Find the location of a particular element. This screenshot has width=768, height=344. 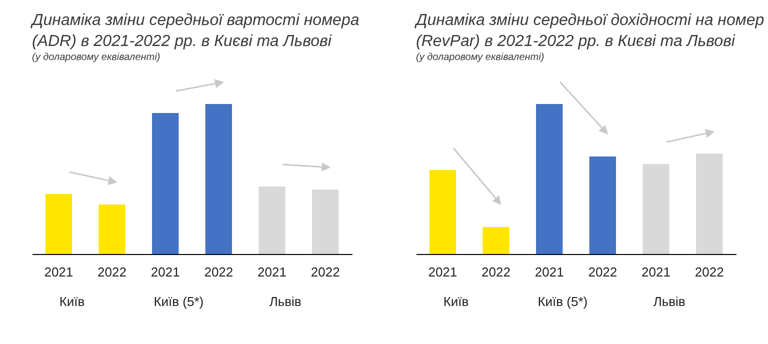

chart-title: Динаміка зміни середньої вартості номера (ADR) в 2021-2022 рр. в Києві та Львові is located at coordinates (195, 31).